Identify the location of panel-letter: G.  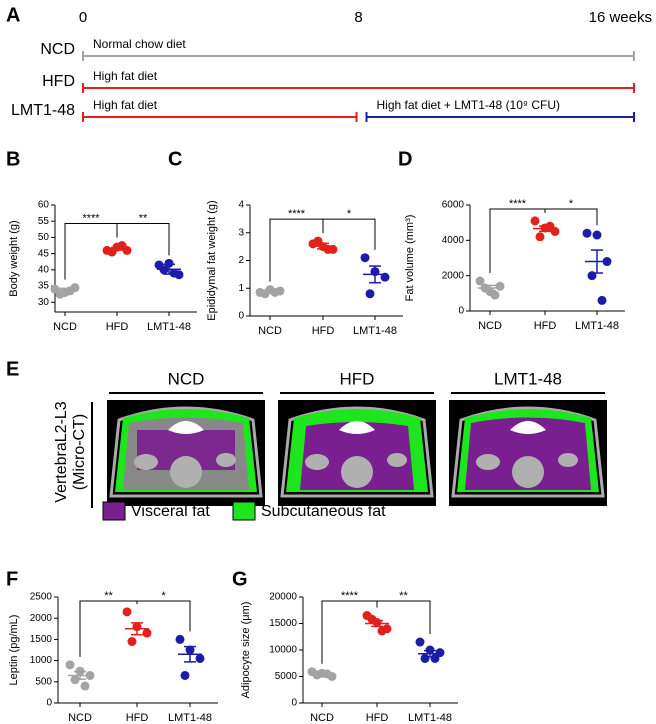
(240, 579).